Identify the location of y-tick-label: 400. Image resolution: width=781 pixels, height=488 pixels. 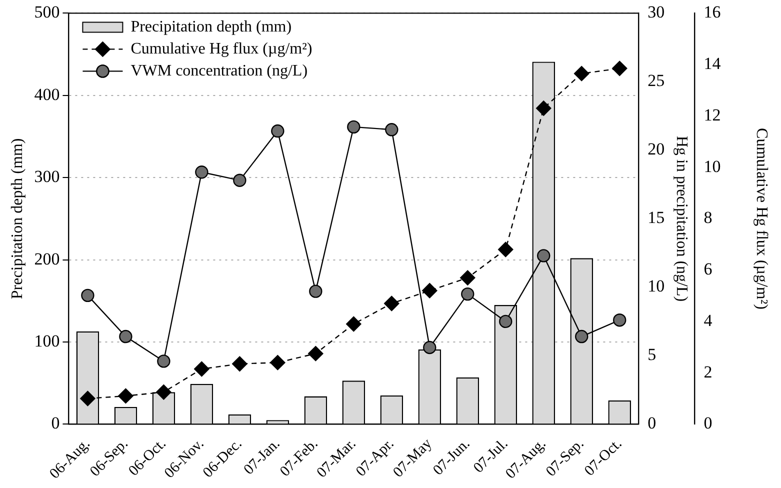
(47, 94).